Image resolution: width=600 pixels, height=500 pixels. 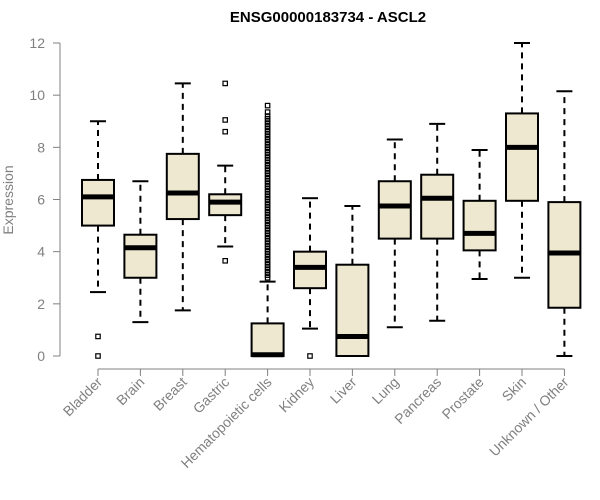 I want to click on y-tick-label-6: 6, so click(x=41, y=200).